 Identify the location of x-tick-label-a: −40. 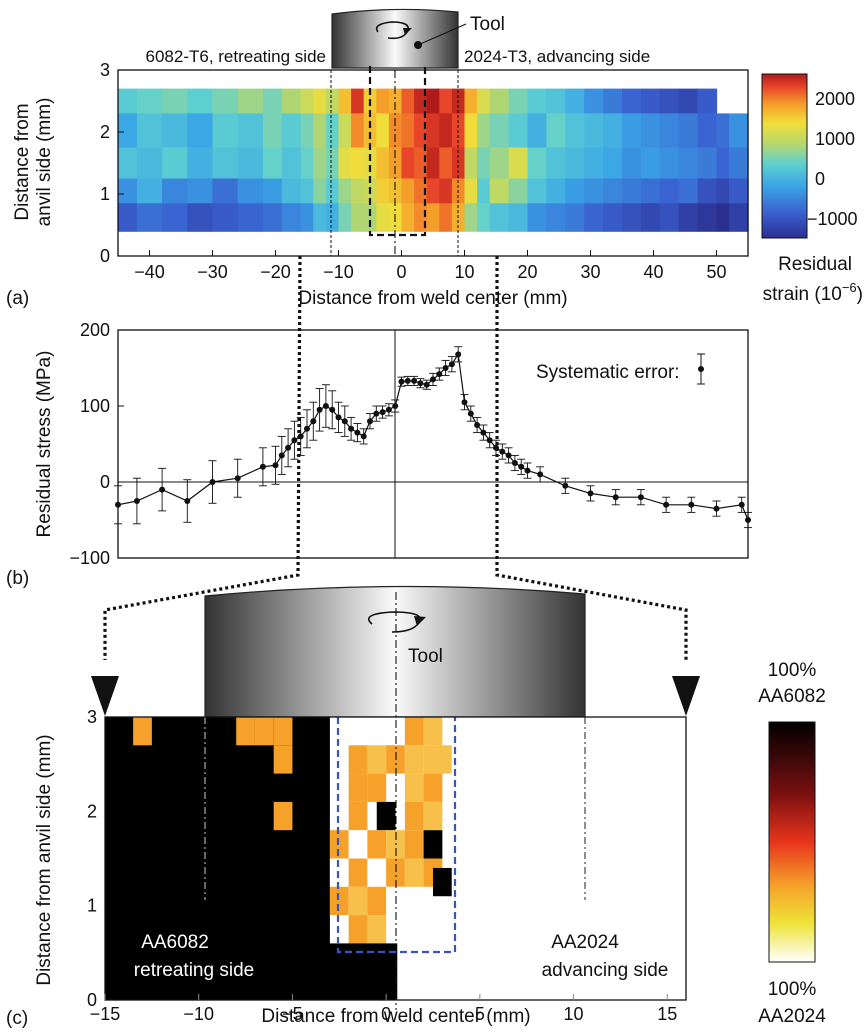
(149, 272).